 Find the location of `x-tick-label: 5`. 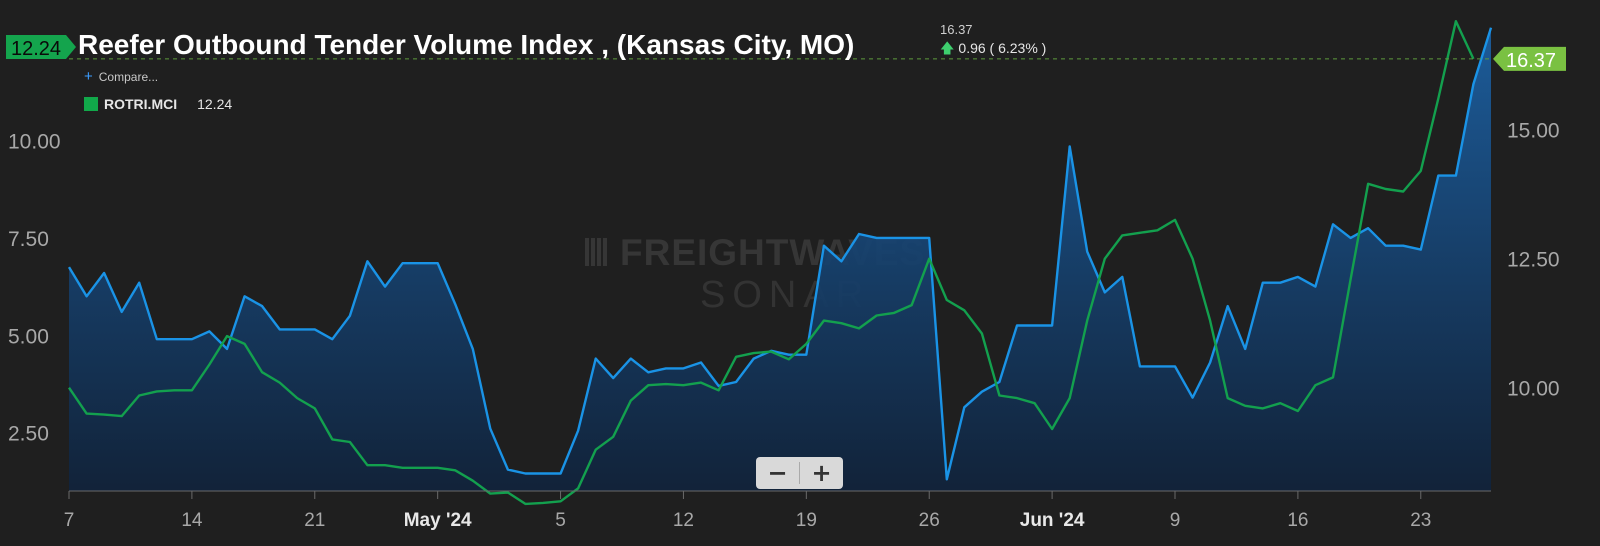

x-tick-label: 5 is located at coordinates (560, 520).